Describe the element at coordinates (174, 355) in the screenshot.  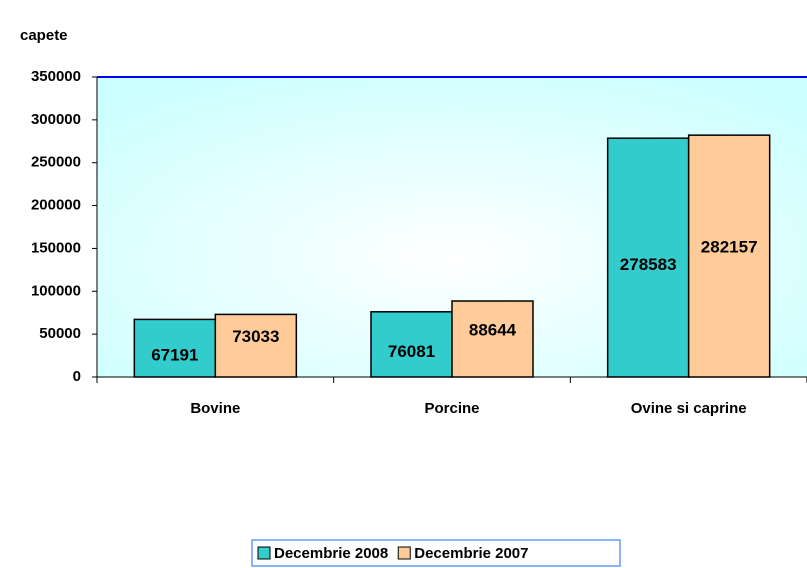
I see `data-label: 67191` at that location.